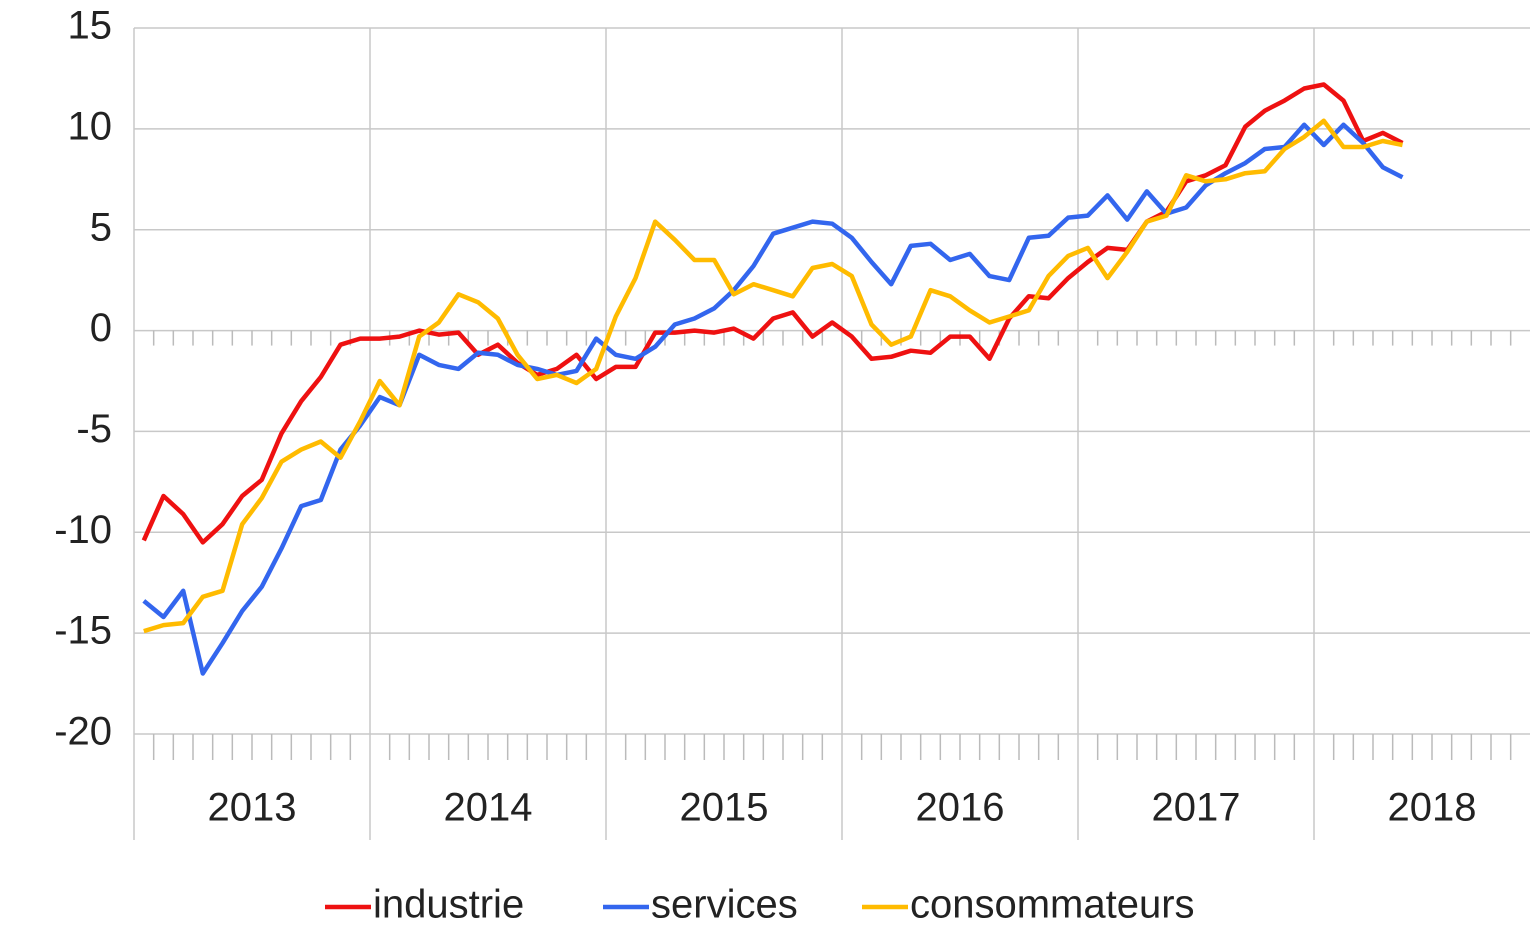 The image size is (1530, 931). What do you see at coordinates (83, 530) in the screenshot?
I see `y-tick-label: -10` at bounding box center [83, 530].